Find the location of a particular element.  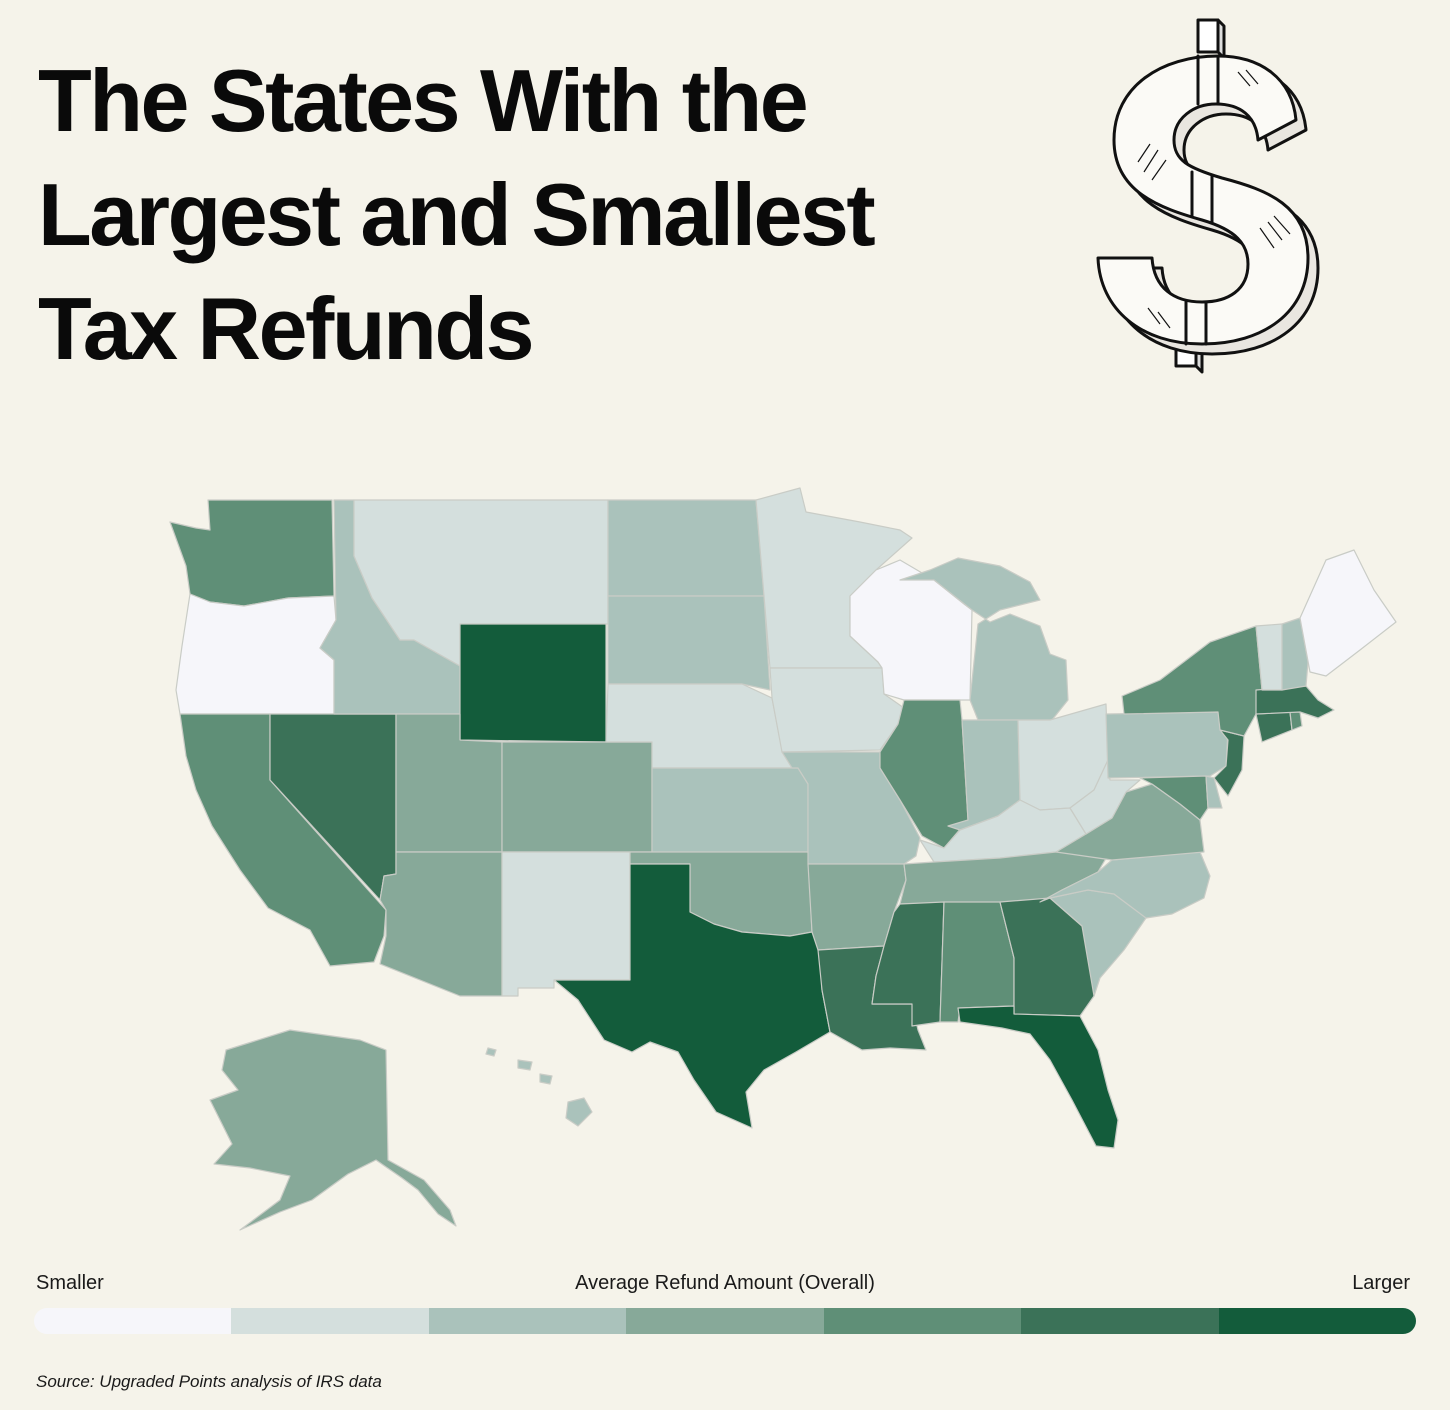

state-new-hampshire is located at coordinates (1295, 654).